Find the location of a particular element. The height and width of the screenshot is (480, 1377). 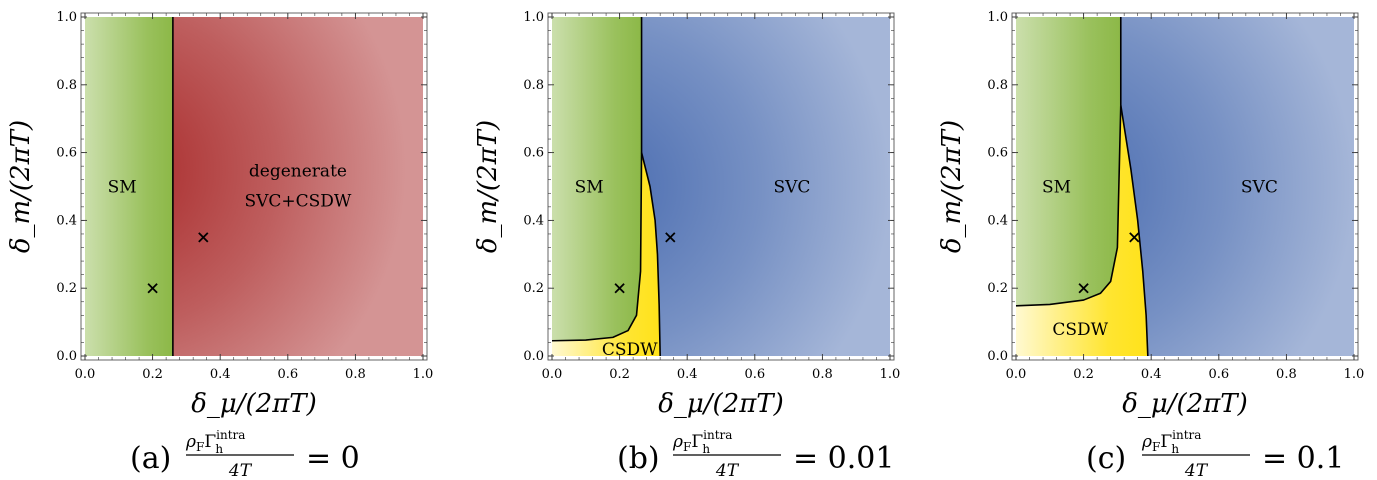

region-SM-a is located at coordinates (129, 186).